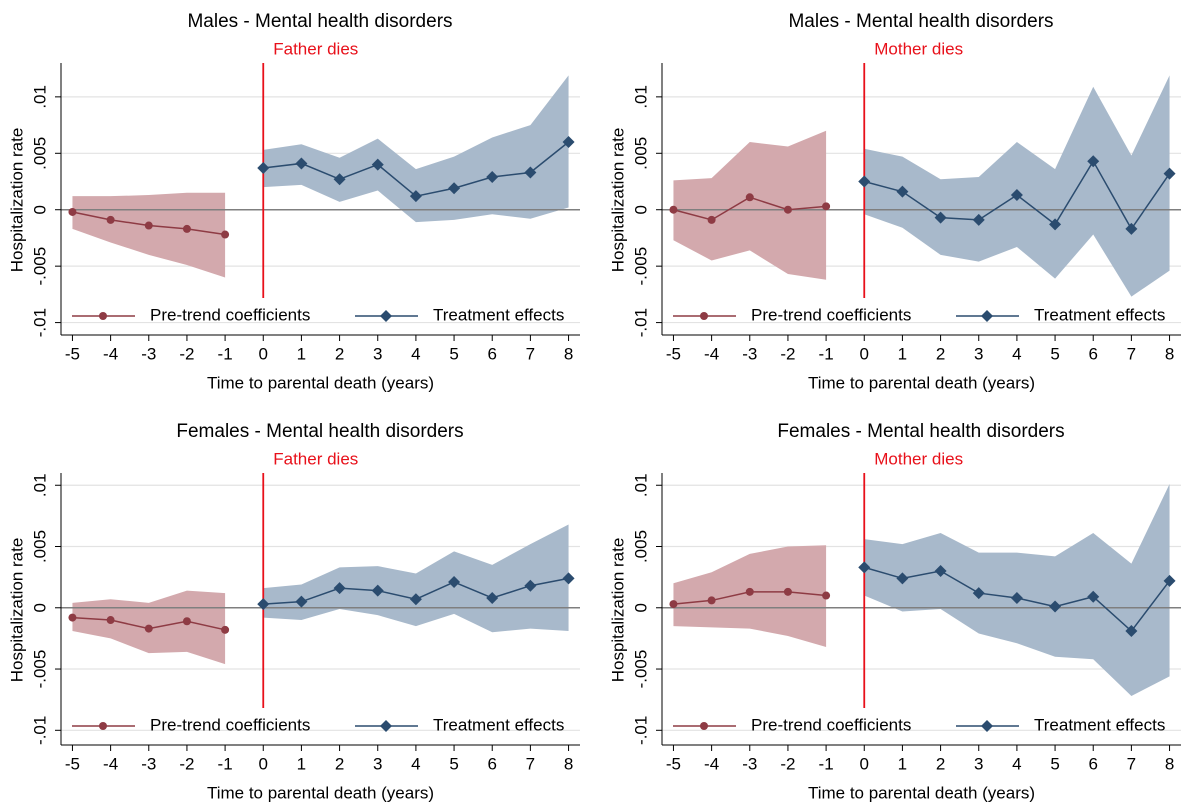  What do you see at coordinates (319, 21) in the screenshot?
I see `chart-title: Males - Mental health disorders` at bounding box center [319, 21].